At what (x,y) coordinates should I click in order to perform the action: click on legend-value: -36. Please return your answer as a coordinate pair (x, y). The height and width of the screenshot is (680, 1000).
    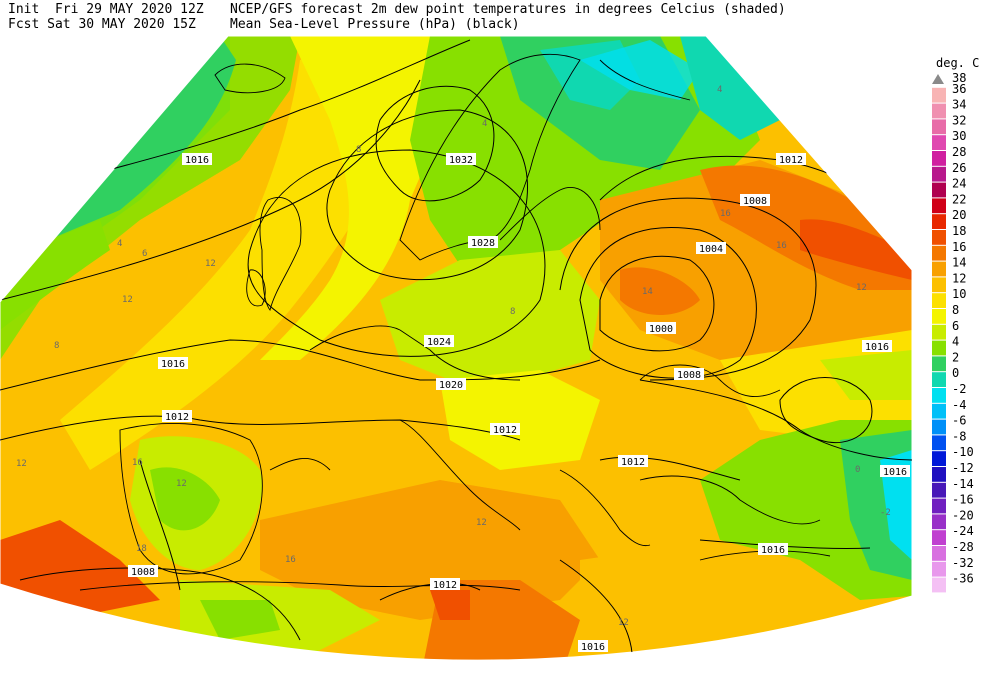
    Looking at the image, I should click on (963, 579).